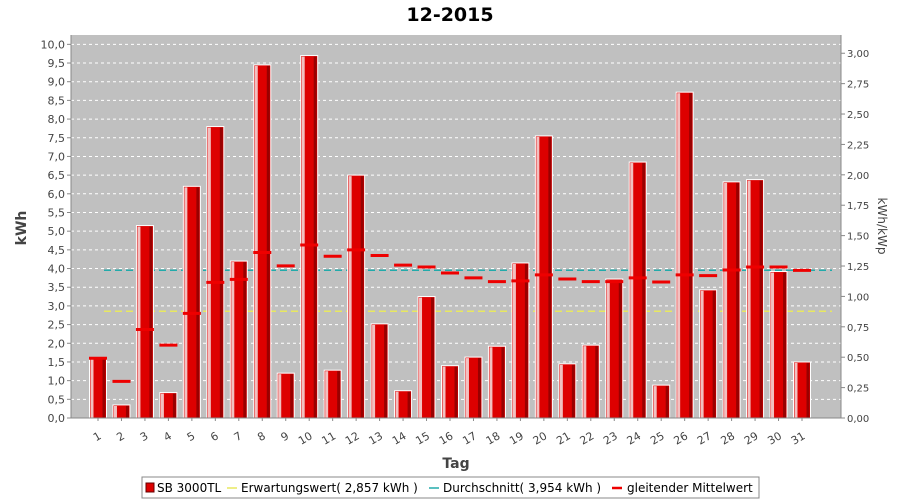  What do you see at coordinates (563, 438) in the screenshot?
I see `x-tick-label: 21` at bounding box center [563, 438].